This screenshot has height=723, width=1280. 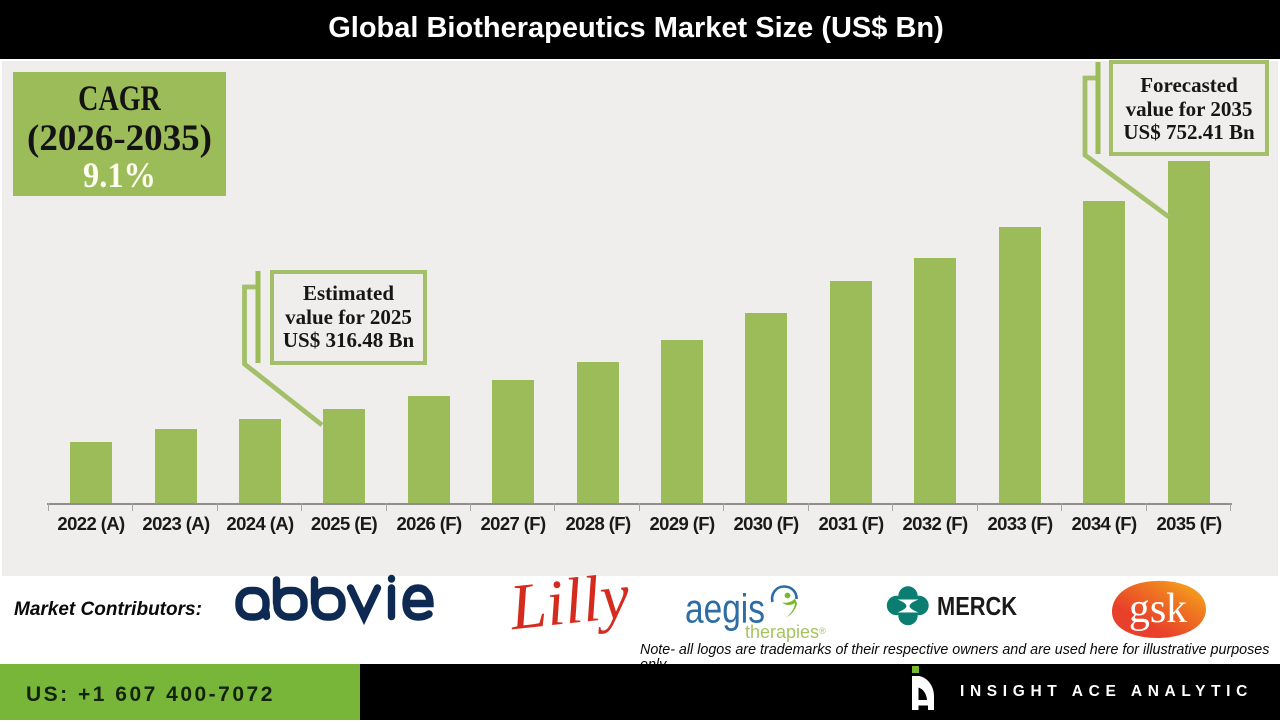 I want to click on svg-text: gsk, so click(x=1158, y=609).